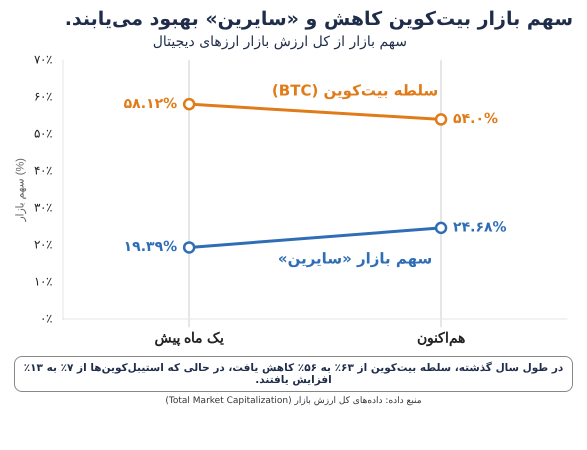 The height and width of the screenshot is (450, 587). I want to click on series-label: سهم بازار «سایرین», so click(355, 259).